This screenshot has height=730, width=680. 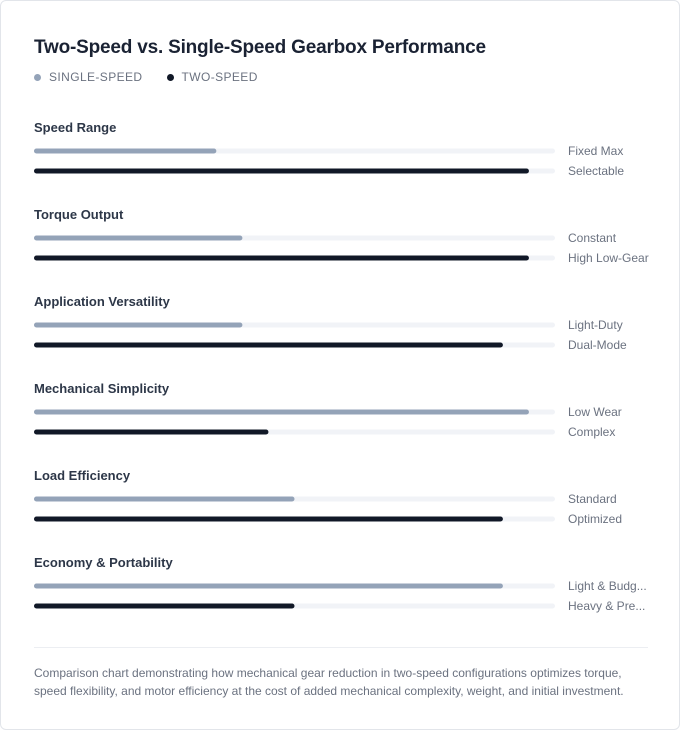 What do you see at coordinates (592, 499) in the screenshot?
I see `bar-value-label-load-efficiency-single-speed: Standard` at bounding box center [592, 499].